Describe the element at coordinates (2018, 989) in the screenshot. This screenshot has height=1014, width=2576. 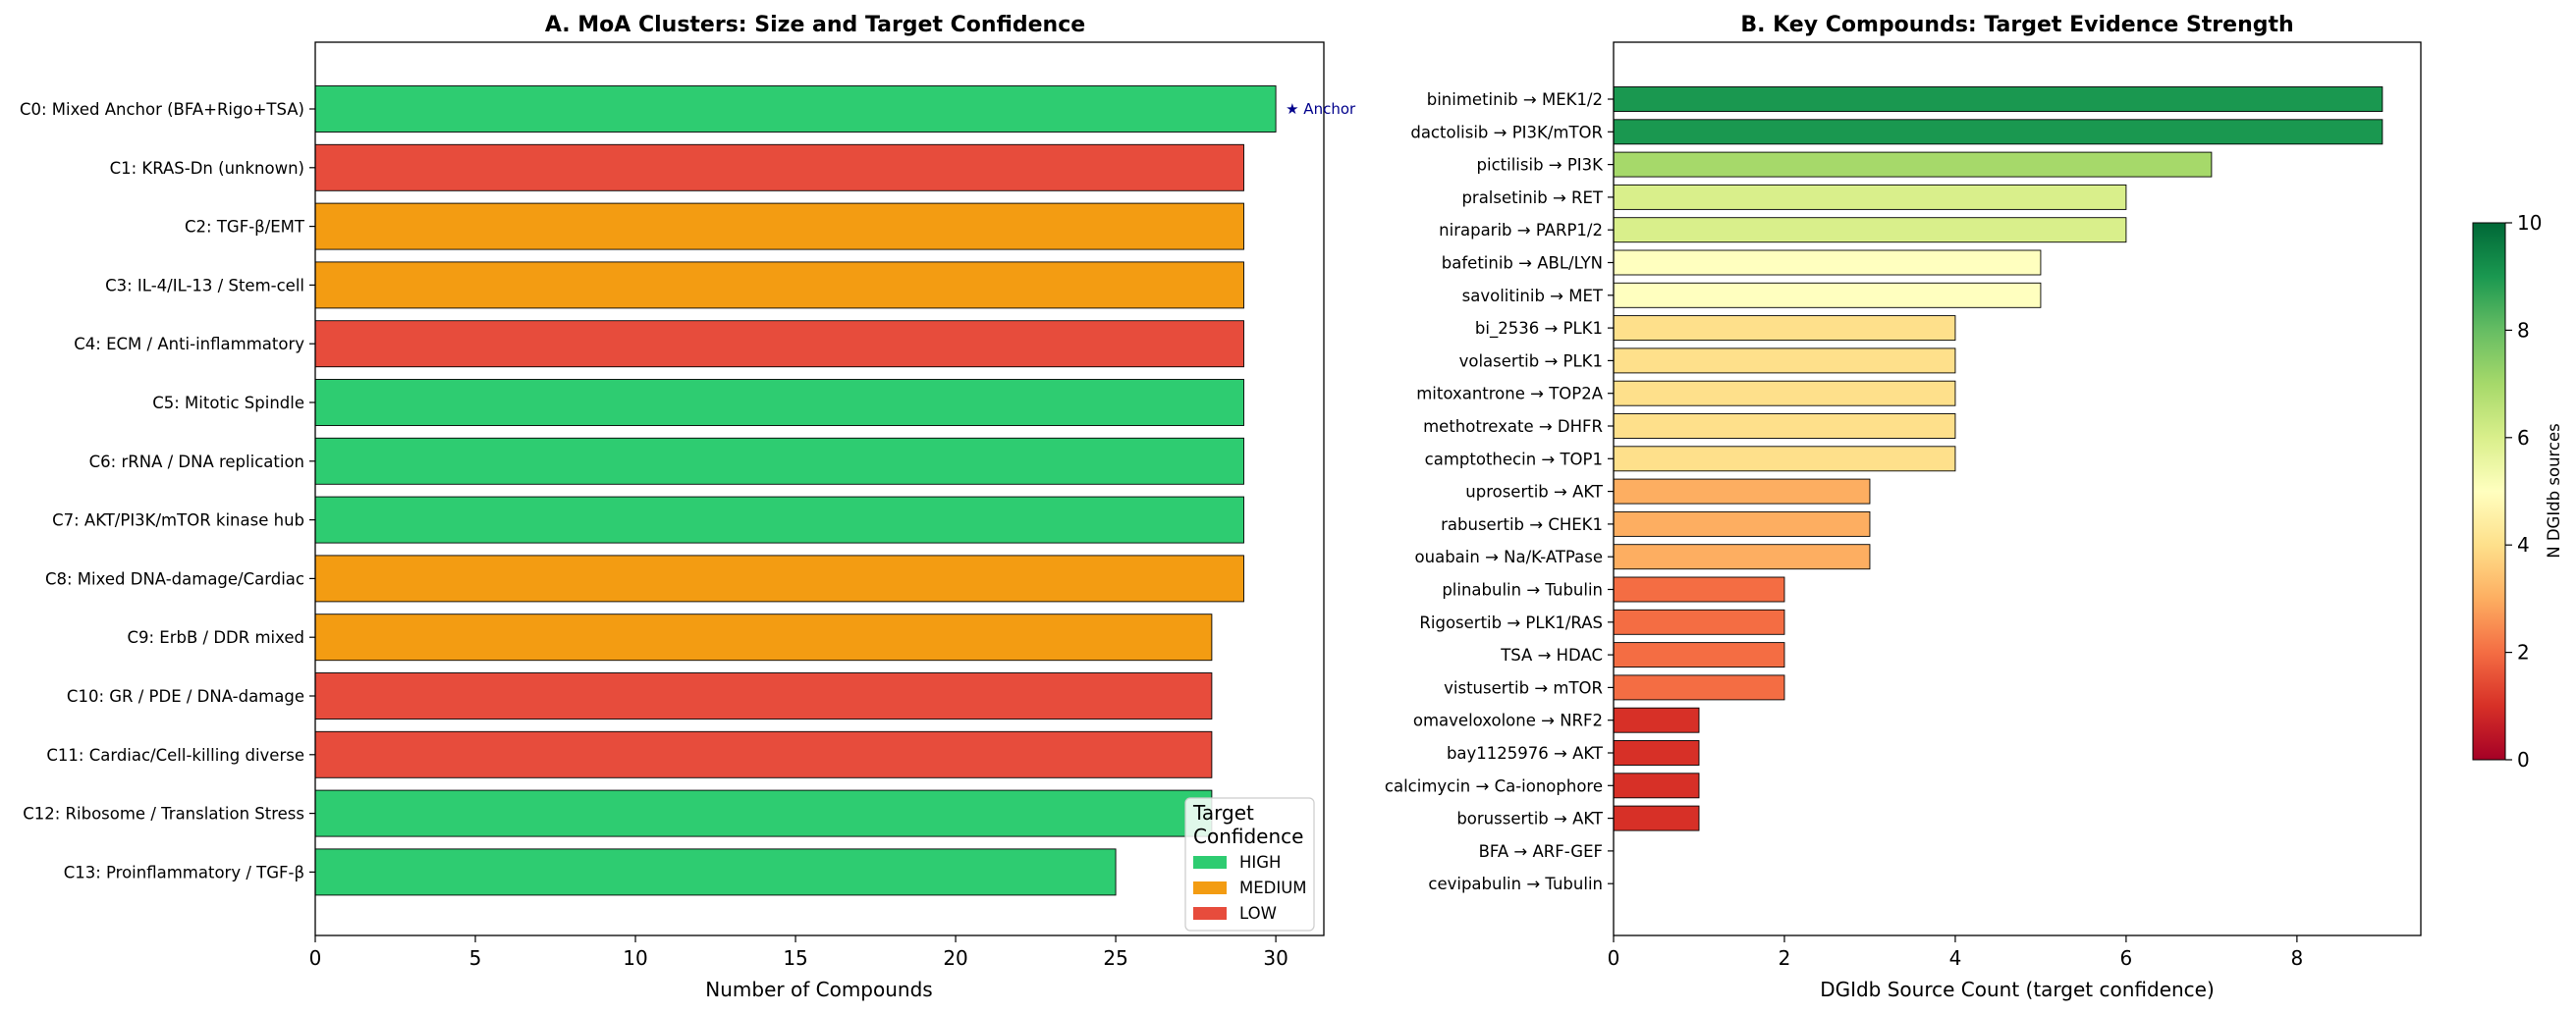
I see `panel-b-x-axis-label: DGIdb Source Count (target confidence)` at that location.